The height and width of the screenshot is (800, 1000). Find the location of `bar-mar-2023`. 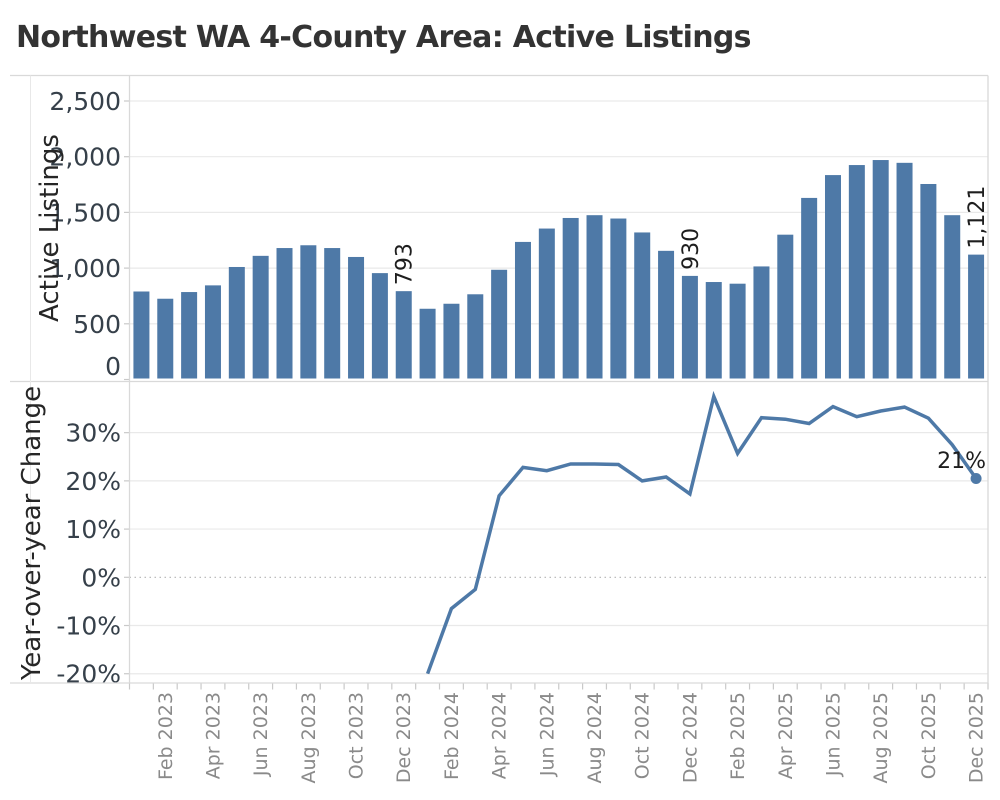

bar-mar-2023 is located at coordinates (189, 335).